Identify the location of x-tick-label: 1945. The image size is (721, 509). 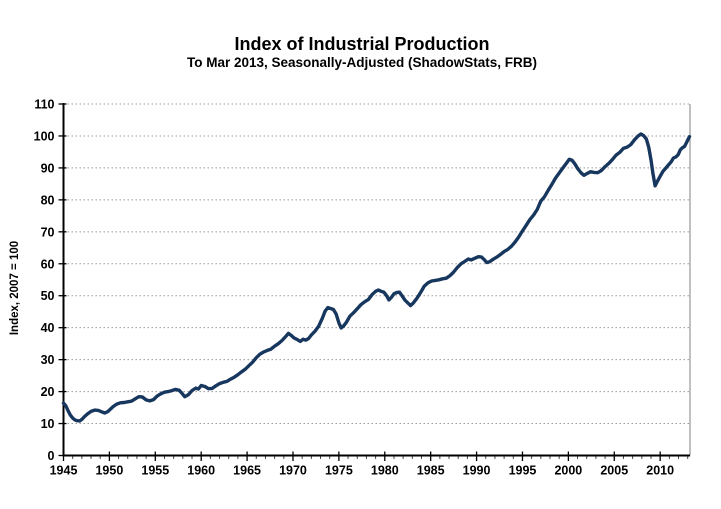
(64, 471).